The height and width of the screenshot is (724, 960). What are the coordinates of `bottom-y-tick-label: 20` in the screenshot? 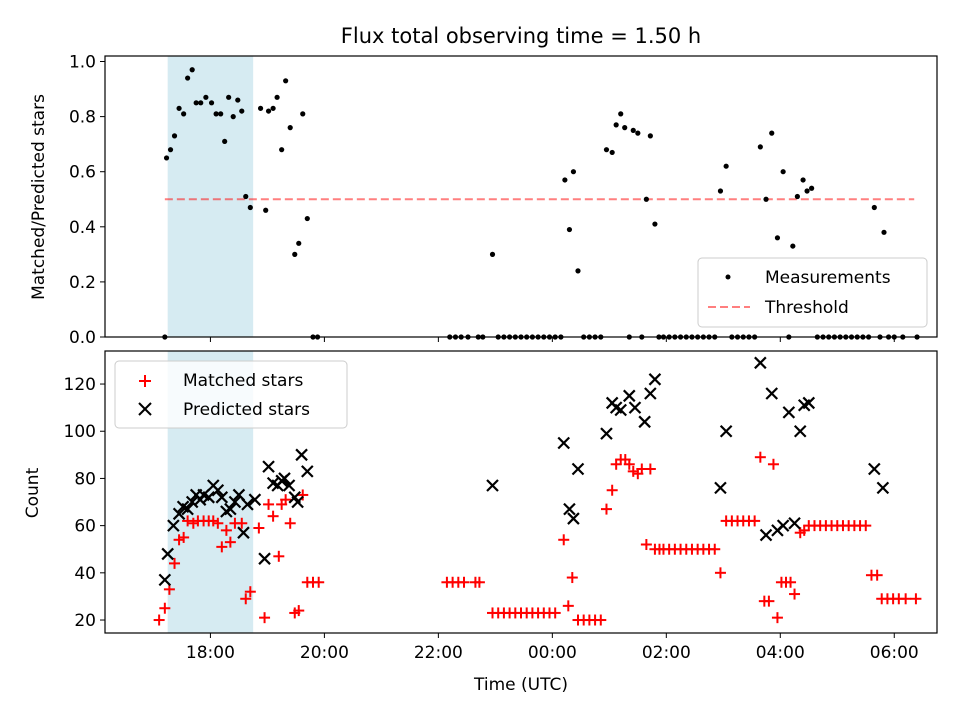 It's located at (85, 621).